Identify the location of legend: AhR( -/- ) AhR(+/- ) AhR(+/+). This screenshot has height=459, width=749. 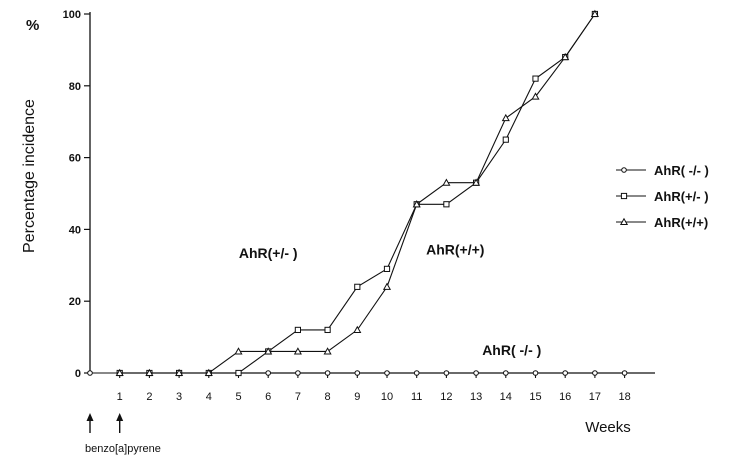
(662, 196).